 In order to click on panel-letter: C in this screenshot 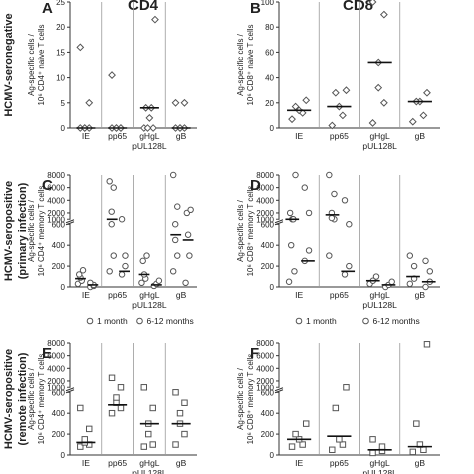, I will do `click(47, 185)`.